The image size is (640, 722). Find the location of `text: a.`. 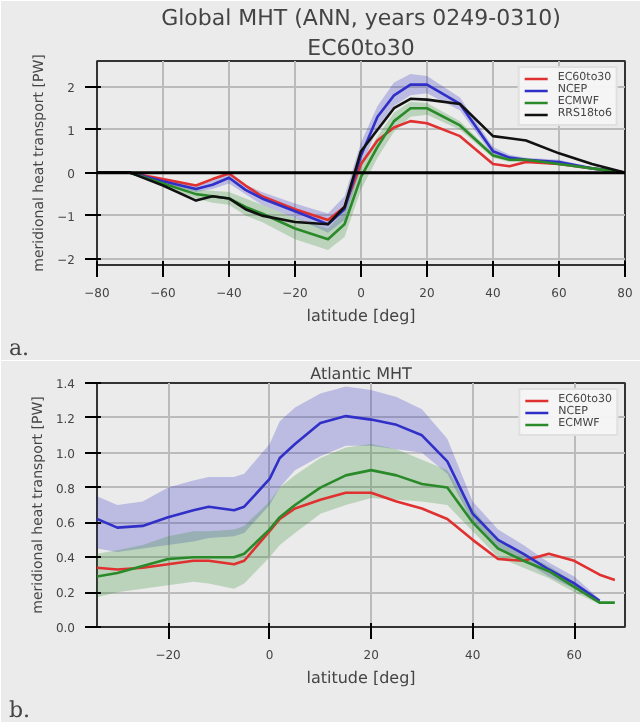

text: a. is located at coordinates (19, 348).